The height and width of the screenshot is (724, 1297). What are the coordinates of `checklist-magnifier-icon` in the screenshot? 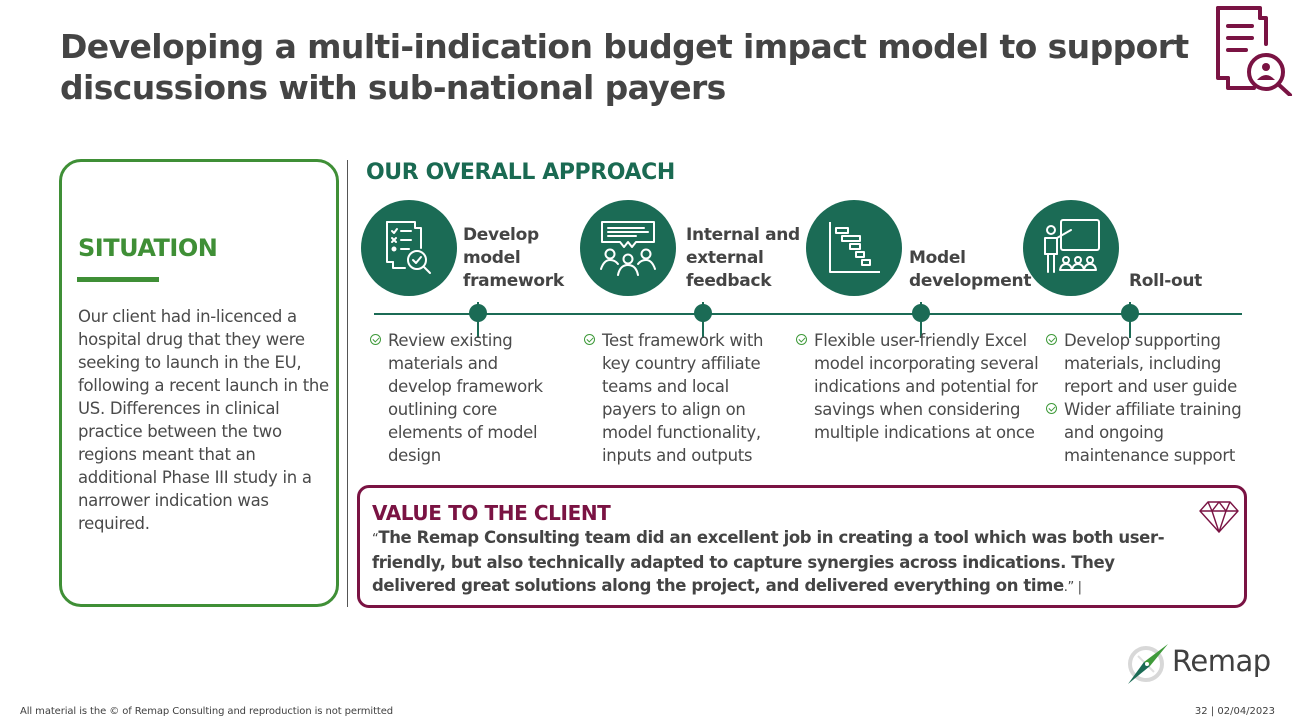 It's located at (408, 247).